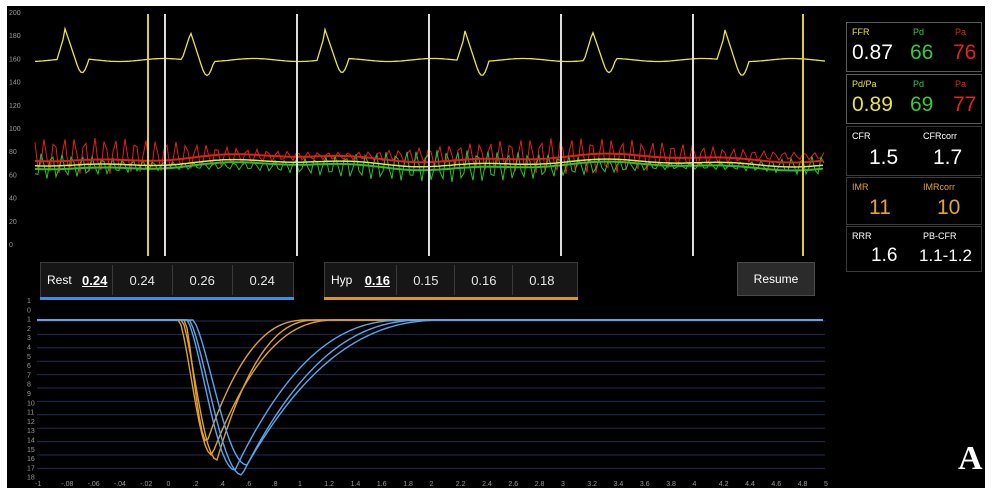 The height and width of the screenshot is (493, 992). Describe the element at coordinates (695, 484) in the screenshot. I see `thermo-x-tick: 4` at that location.